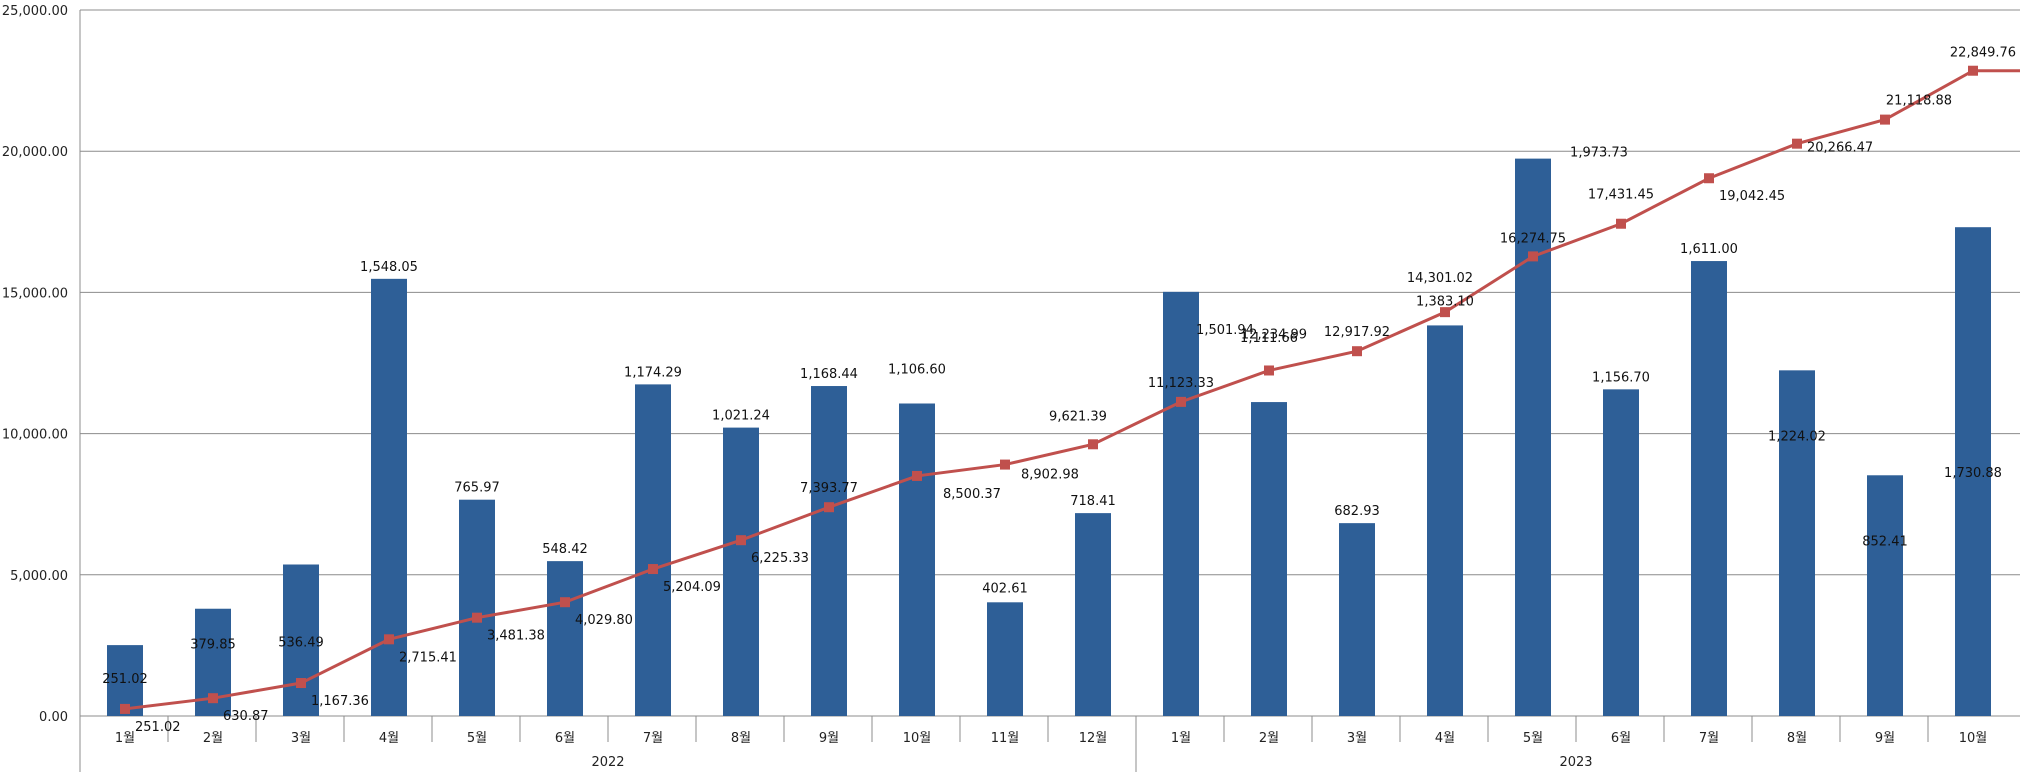 Image resolution: width=2020 pixels, height=775 pixels. I want to click on bar-data-label: 1,973.73, so click(1599, 153).